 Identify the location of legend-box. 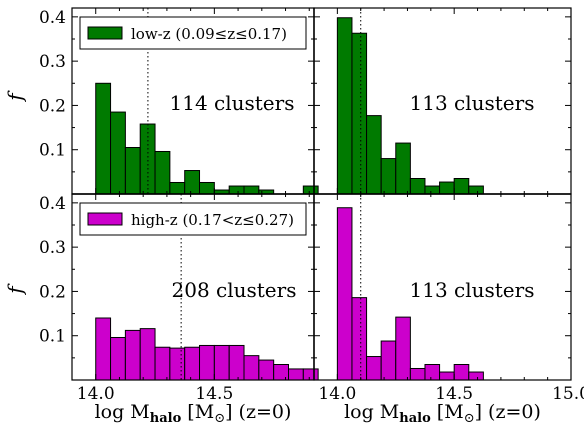
(193, 33).